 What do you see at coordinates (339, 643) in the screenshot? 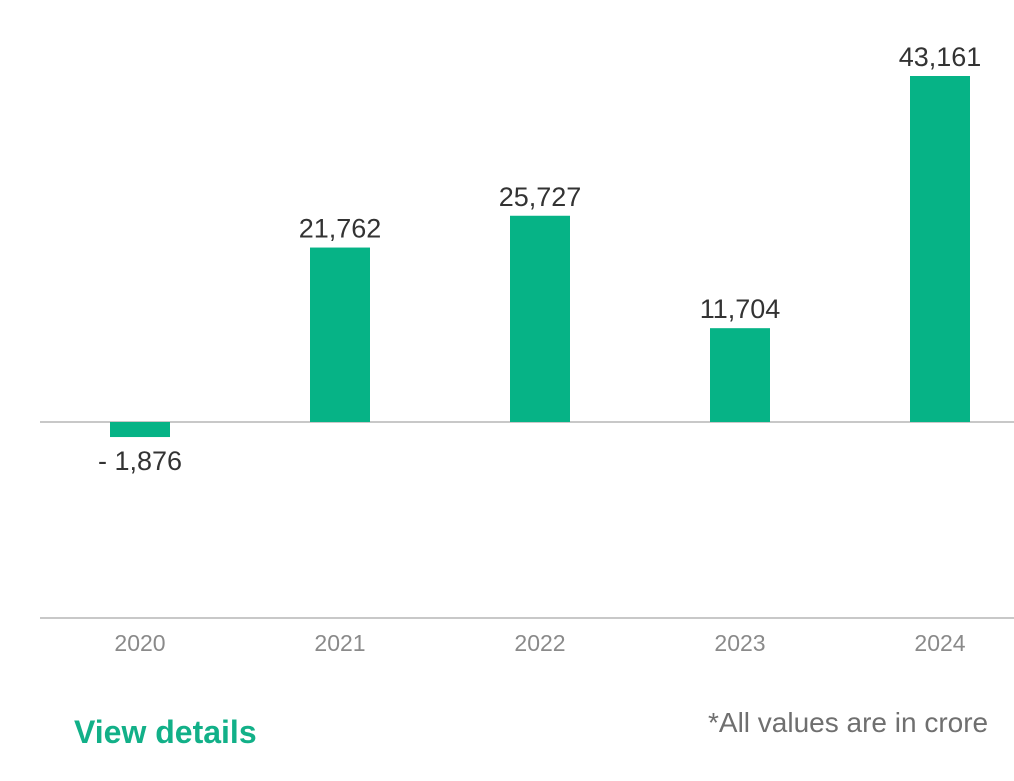
I see `x-tick-label-2021: 2021` at bounding box center [339, 643].